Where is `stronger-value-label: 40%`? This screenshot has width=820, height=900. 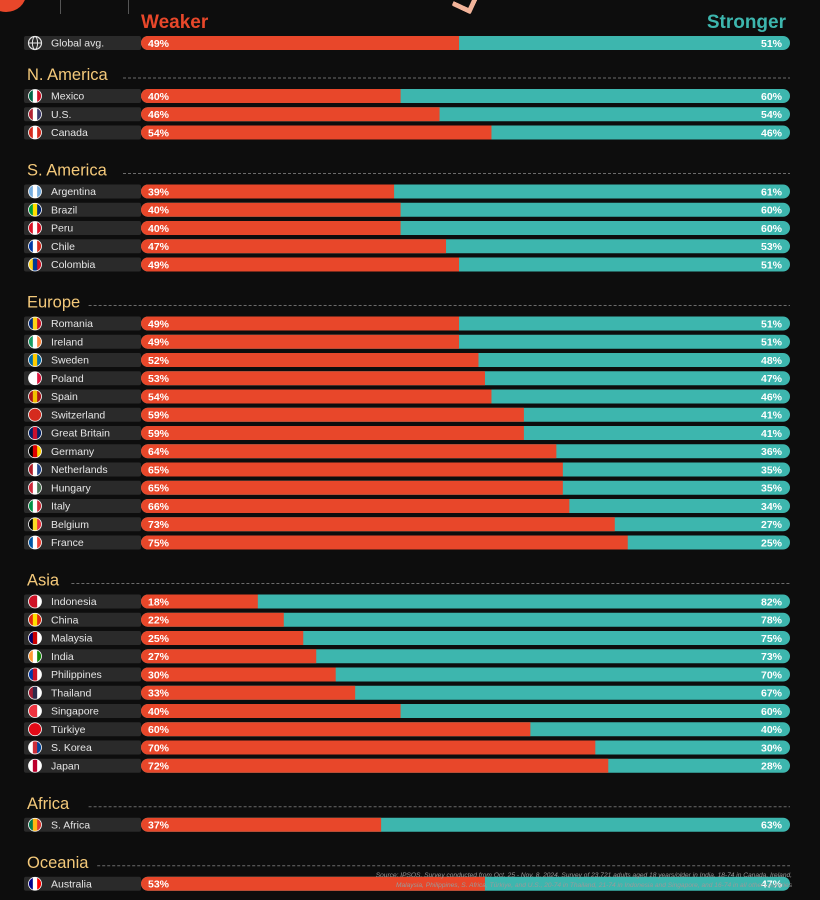 stronger-value-label: 40% is located at coordinates (772, 730).